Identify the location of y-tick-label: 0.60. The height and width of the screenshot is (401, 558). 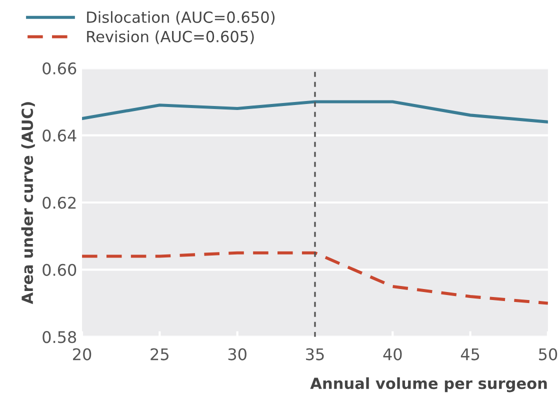
(59, 270).